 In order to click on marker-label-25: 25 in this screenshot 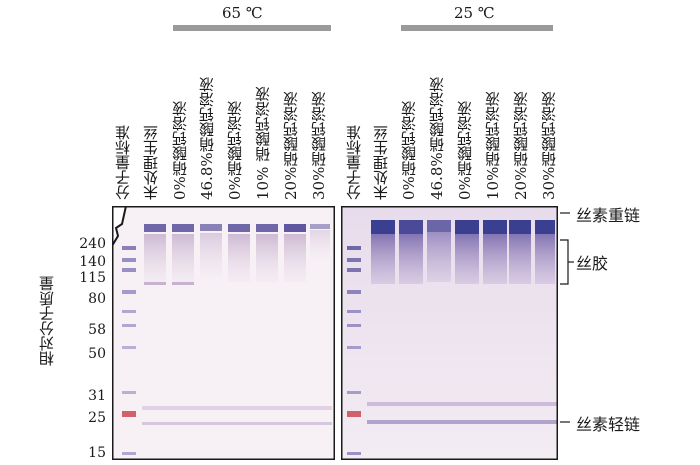, I will do `click(97, 418)`.